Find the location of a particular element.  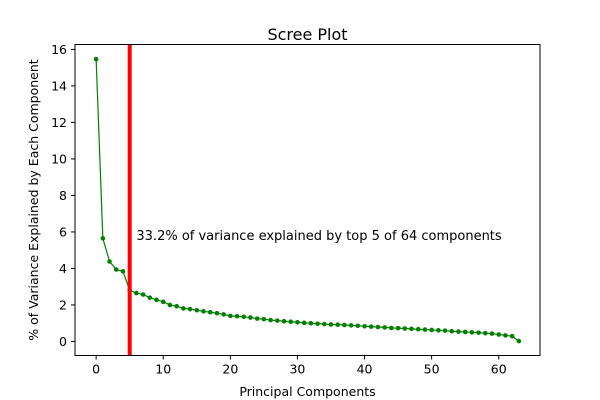

x-tick-label: 60 is located at coordinates (499, 369).